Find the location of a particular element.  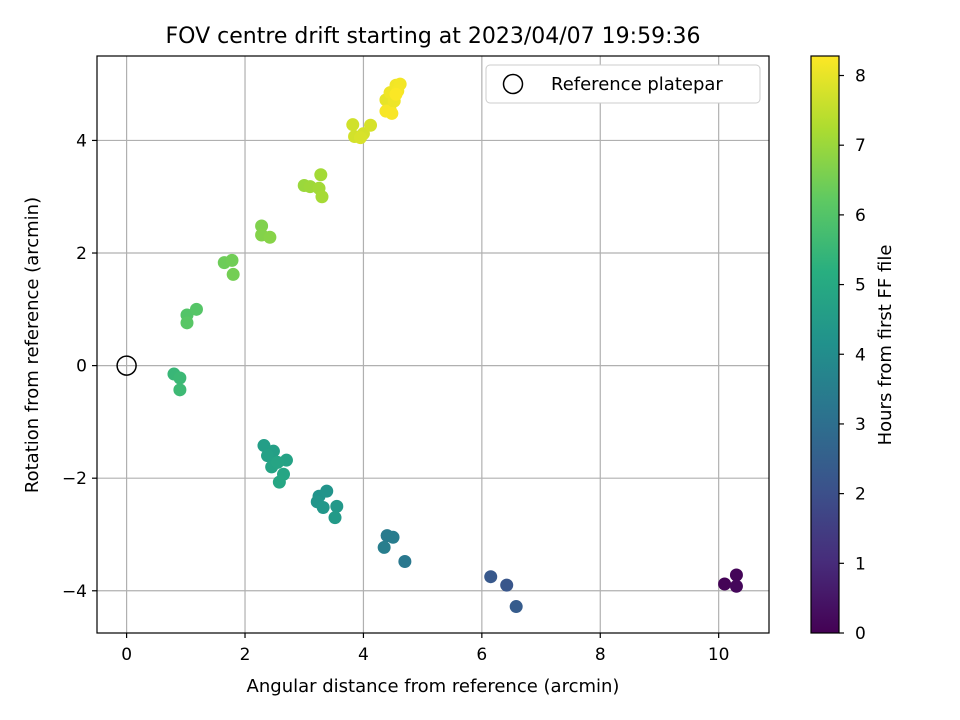

colorbar-tick-label: 2 is located at coordinates (860, 495).